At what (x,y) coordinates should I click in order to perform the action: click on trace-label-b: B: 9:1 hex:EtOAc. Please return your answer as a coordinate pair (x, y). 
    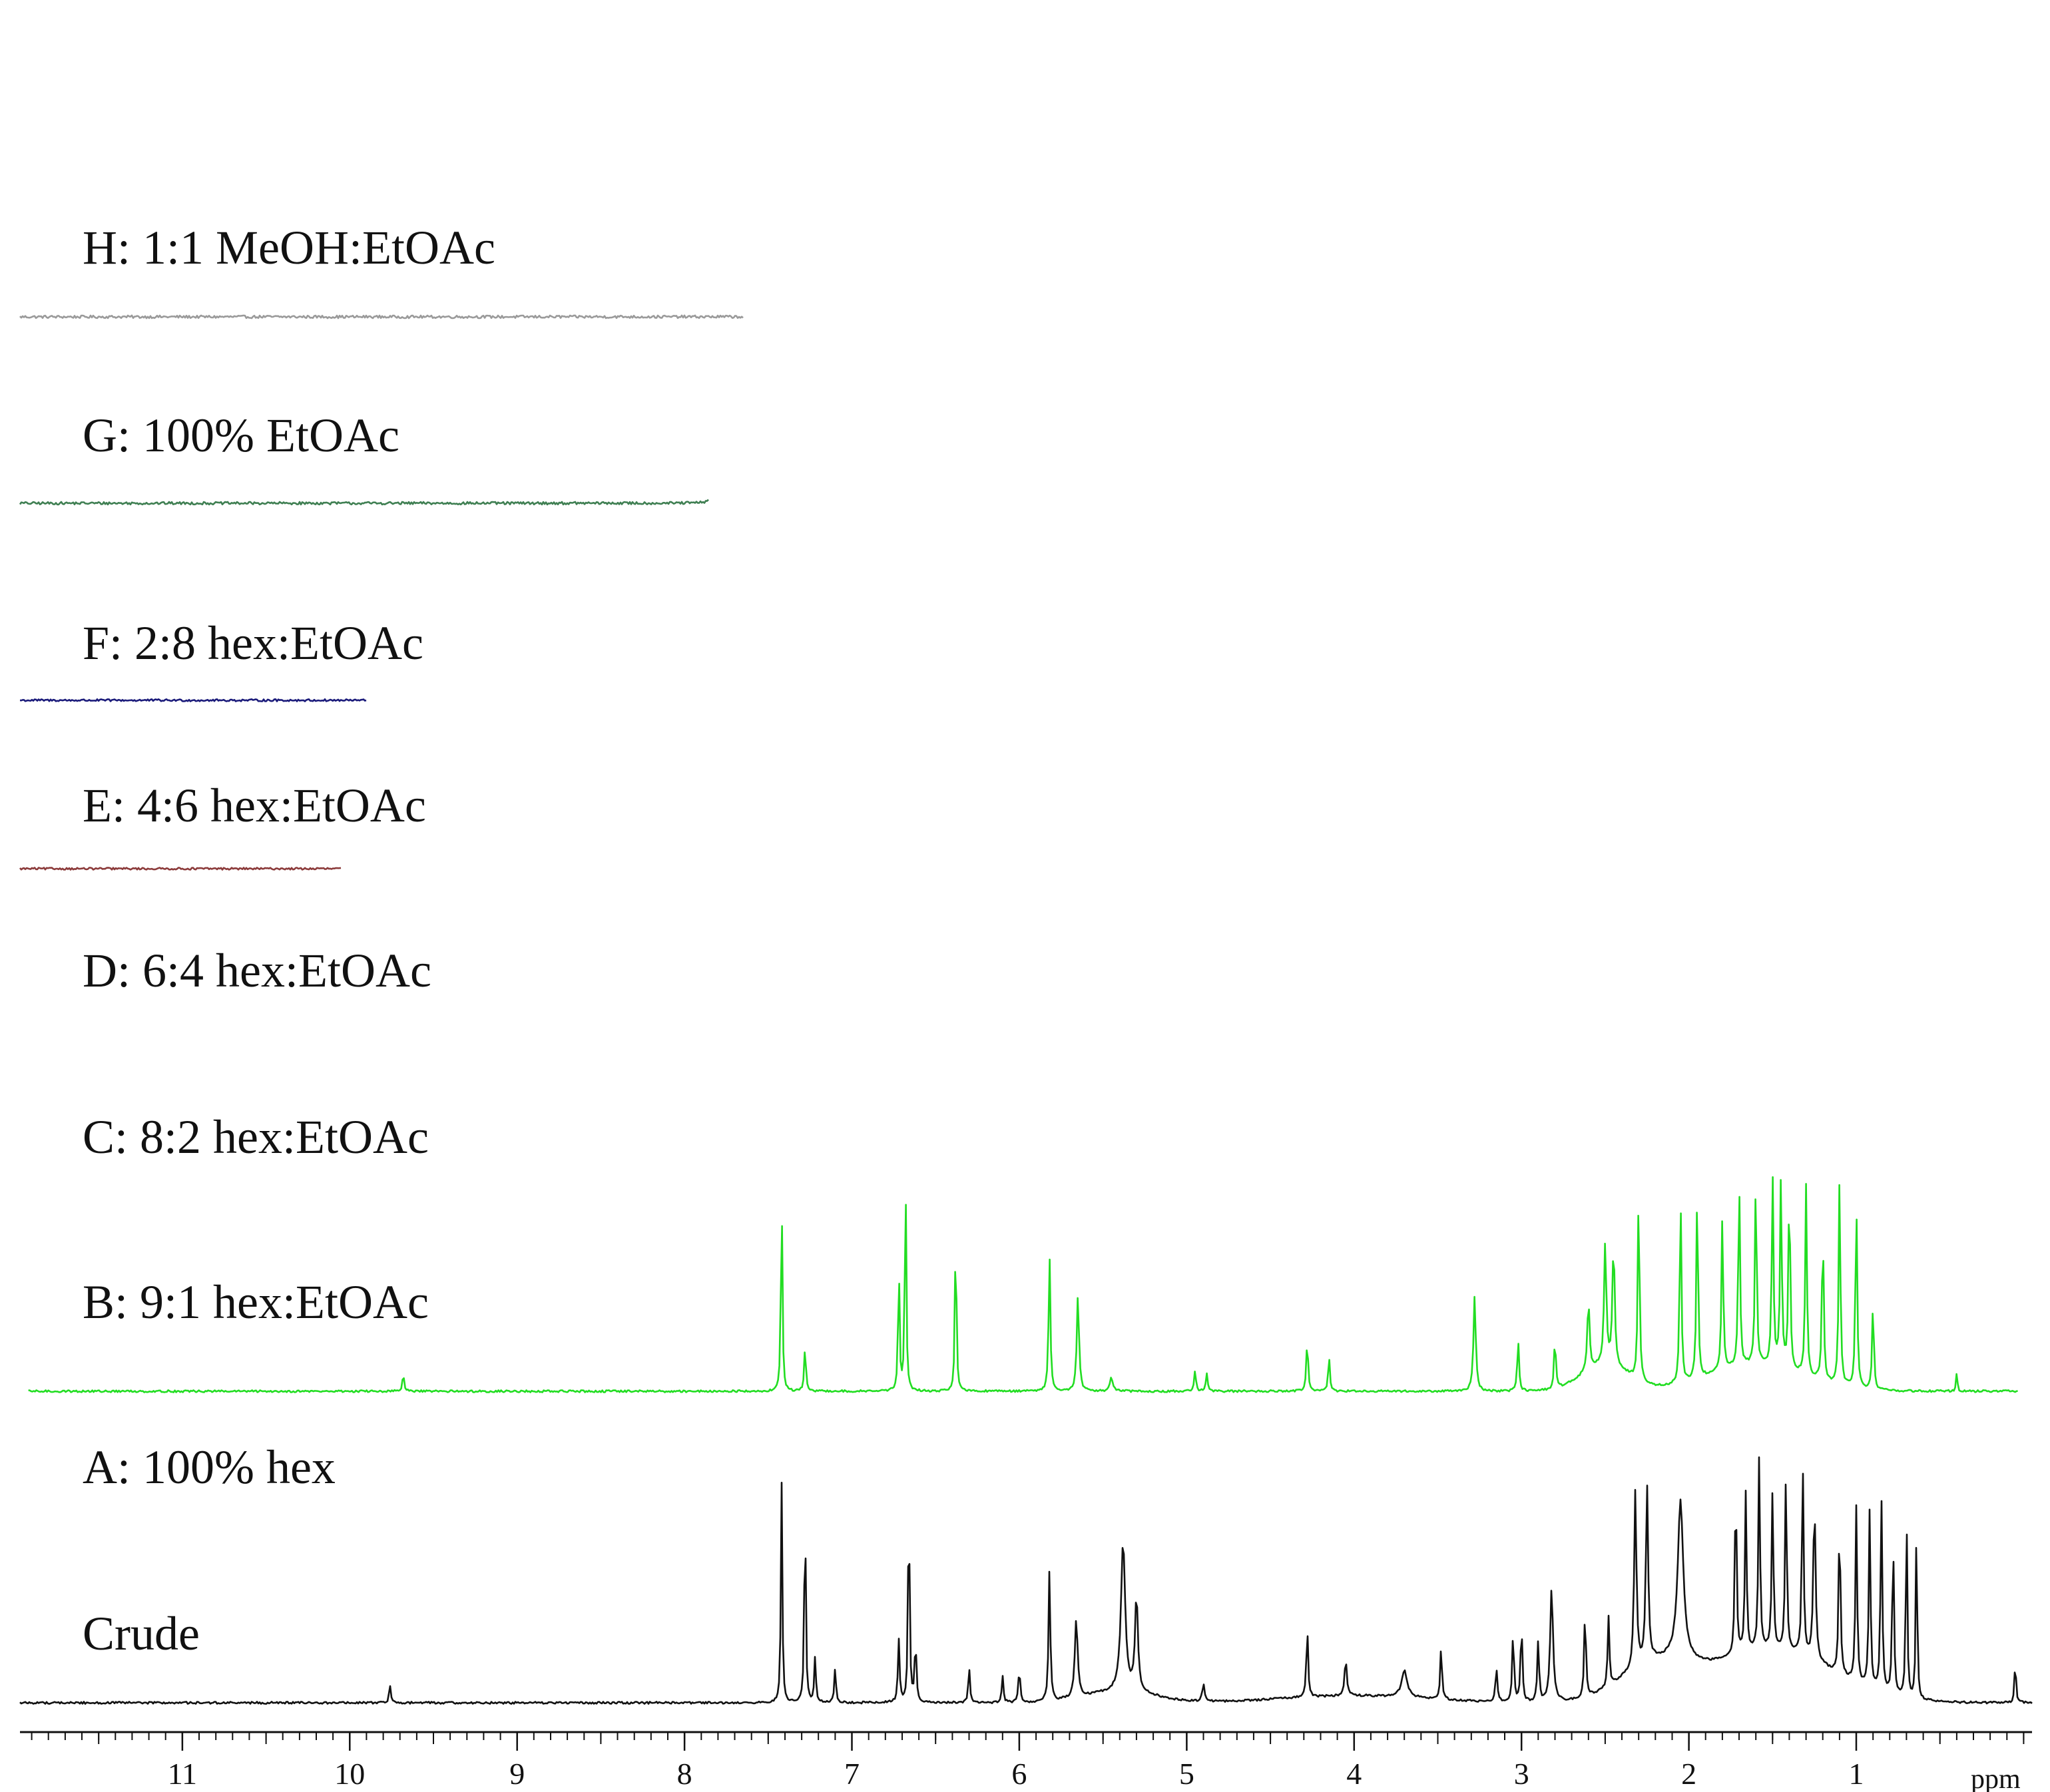
    Looking at the image, I should click on (256, 1302).